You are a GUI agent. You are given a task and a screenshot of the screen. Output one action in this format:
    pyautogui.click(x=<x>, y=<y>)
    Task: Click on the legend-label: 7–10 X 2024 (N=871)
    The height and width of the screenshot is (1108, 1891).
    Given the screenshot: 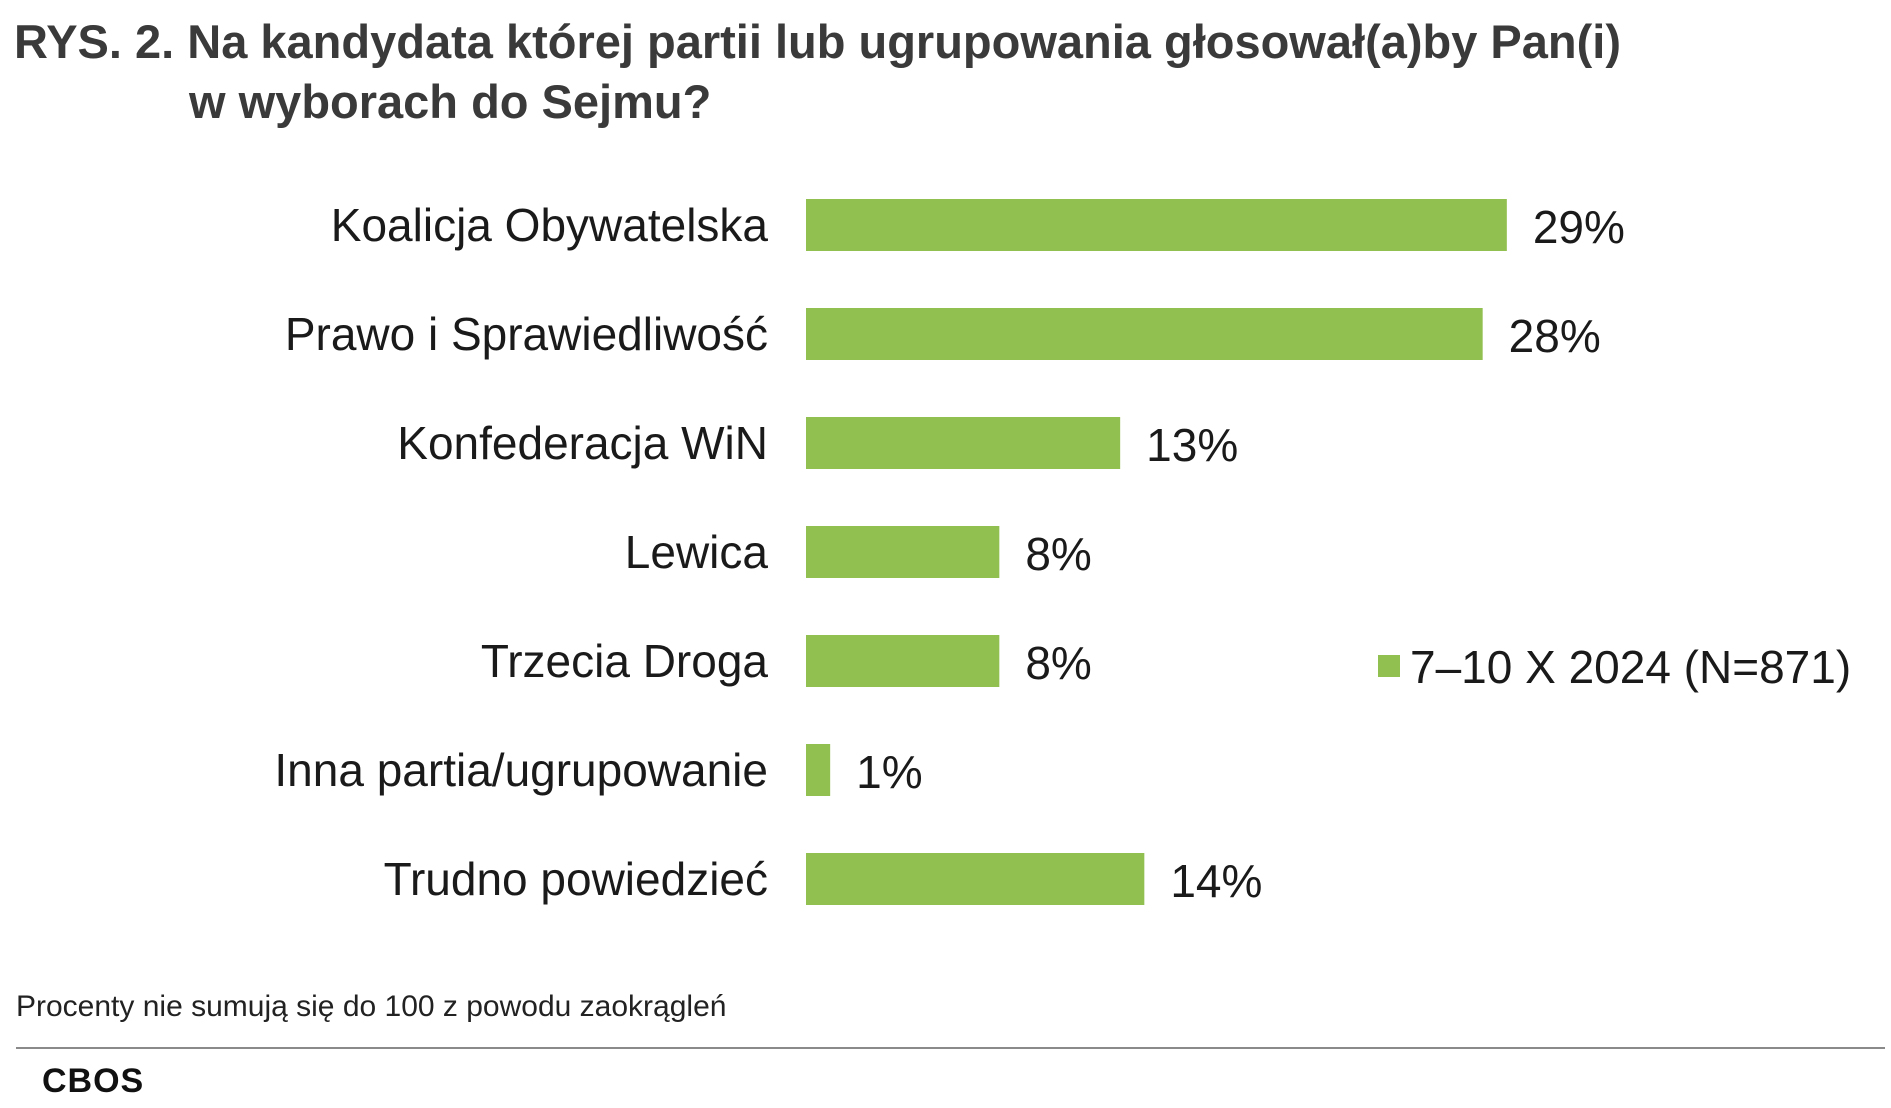 What is the action you would take?
    pyautogui.click(x=1630, y=667)
    